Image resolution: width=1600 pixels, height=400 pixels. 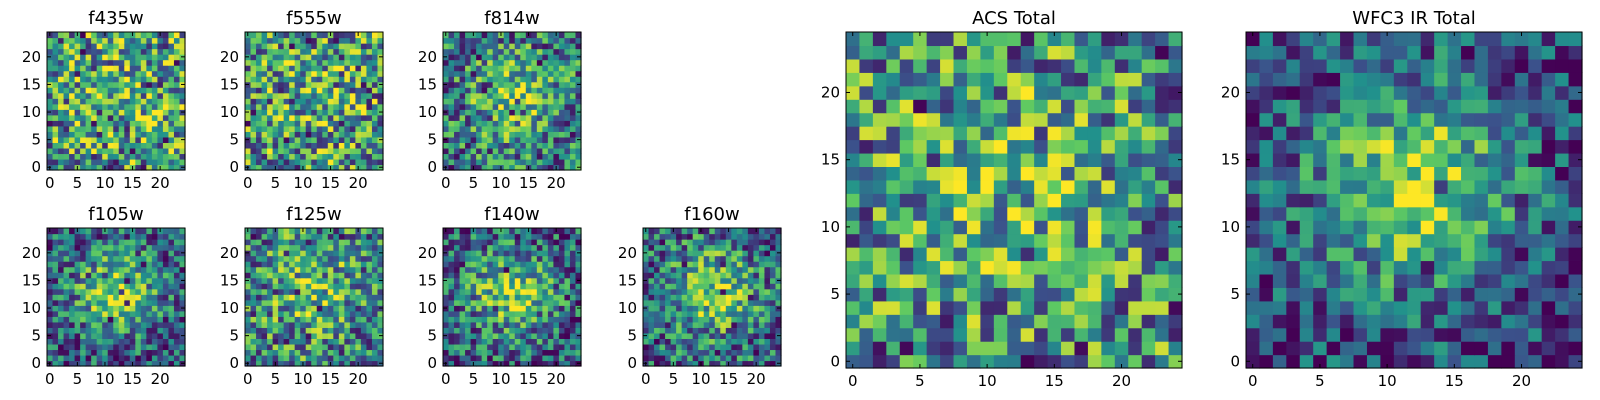 What do you see at coordinates (116, 297) in the screenshot?
I see `axes-frame` at bounding box center [116, 297].